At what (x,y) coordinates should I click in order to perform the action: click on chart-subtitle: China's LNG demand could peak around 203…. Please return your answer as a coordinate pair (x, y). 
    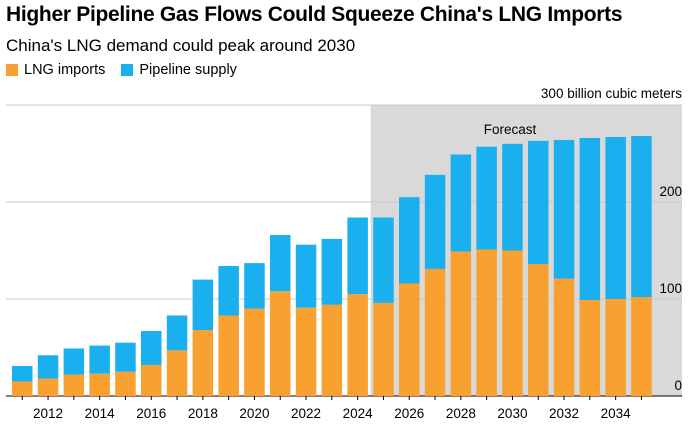
    Looking at the image, I should click on (181, 45).